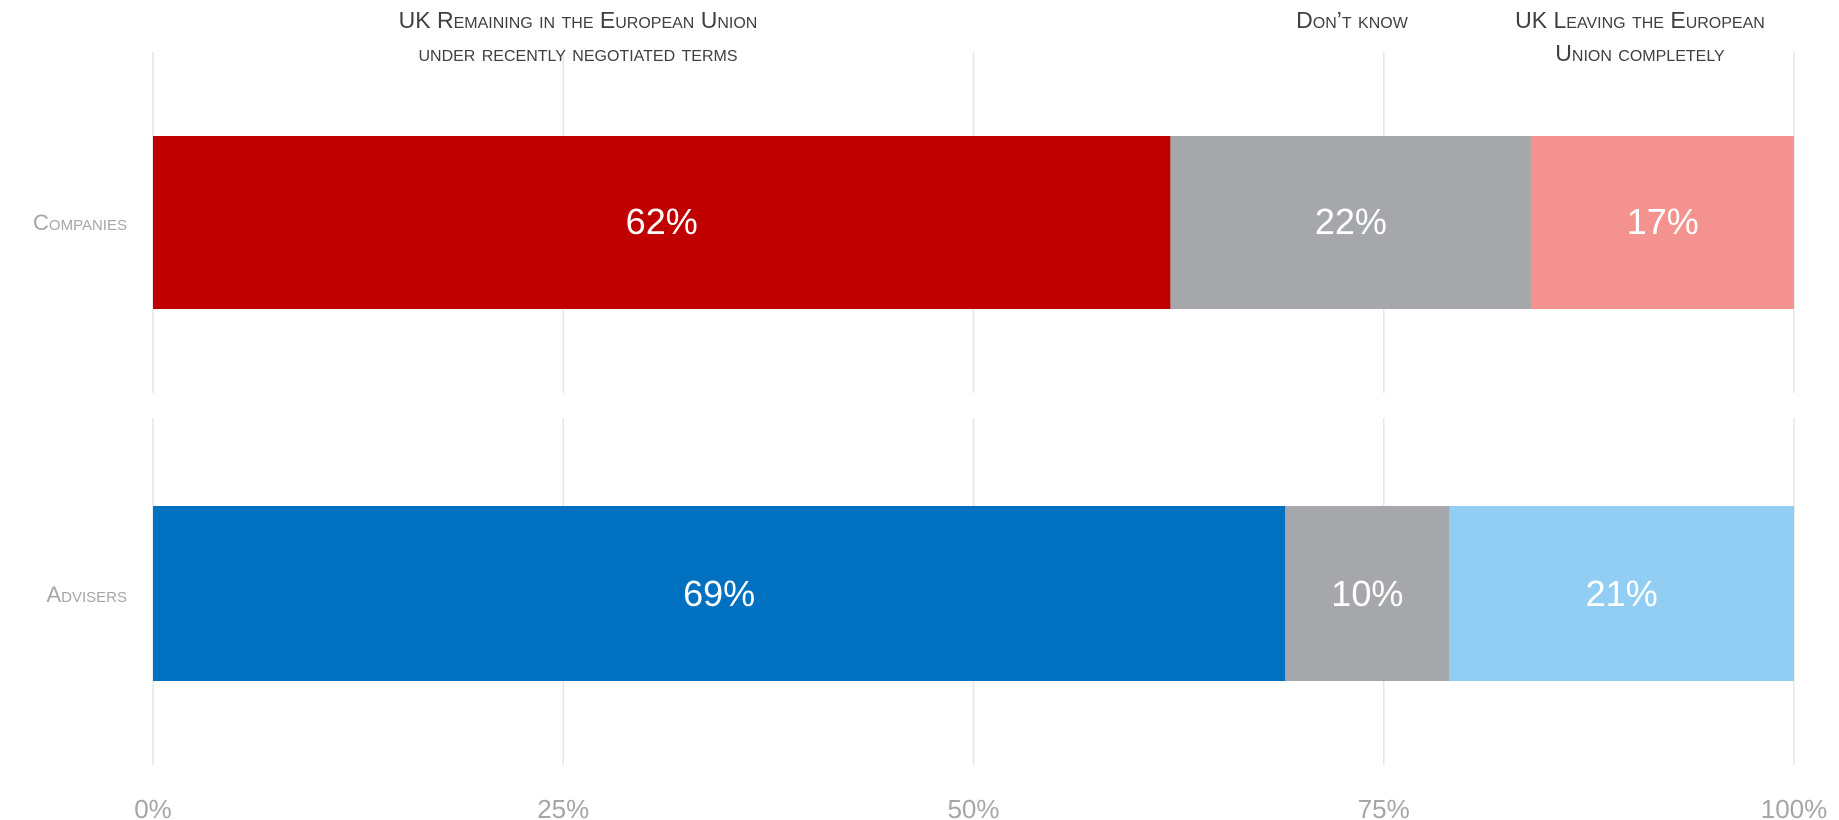 The height and width of the screenshot is (820, 1839). Describe the element at coordinates (973, 807) in the screenshot. I see `x-tick-label-2: 50%` at that location.